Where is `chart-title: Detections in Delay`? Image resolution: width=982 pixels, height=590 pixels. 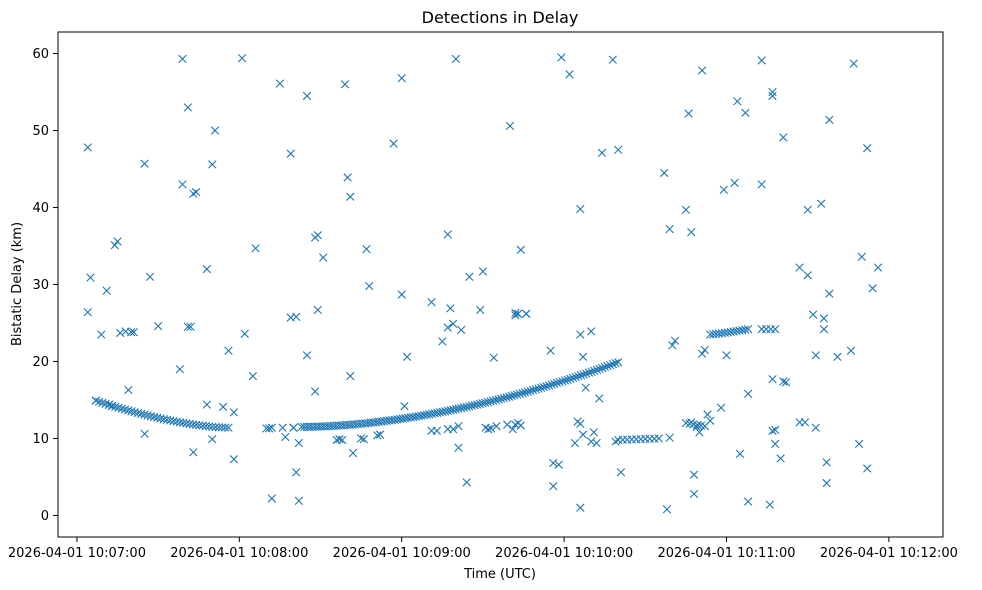
chart-title: Detections in Delay is located at coordinates (500, 17).